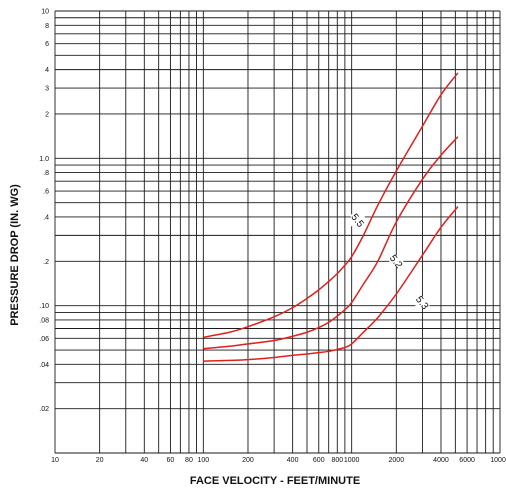  I want to click on y-tick-label: .10, so click(44, 306).